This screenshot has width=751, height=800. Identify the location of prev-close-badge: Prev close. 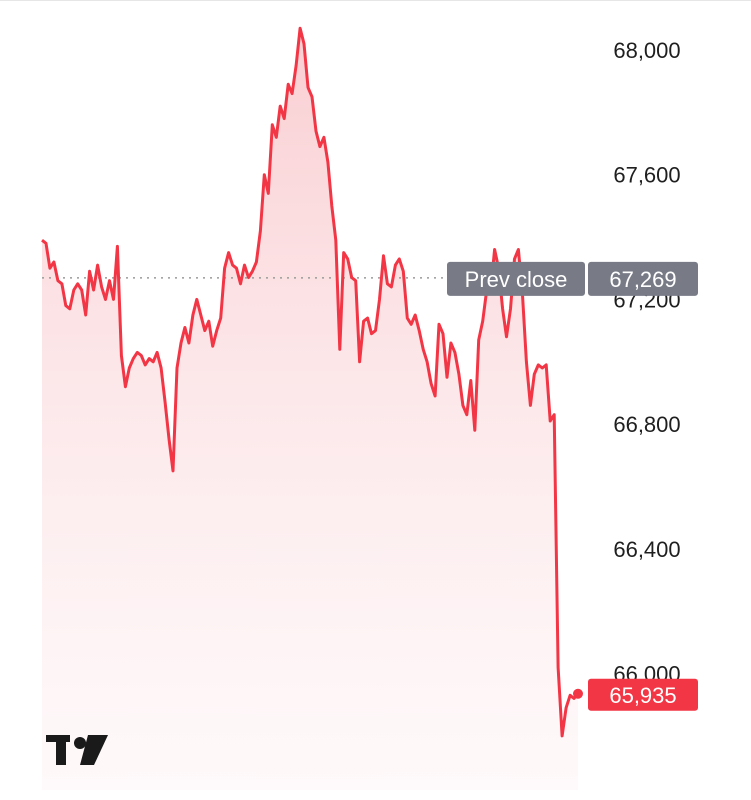
(516, 278).